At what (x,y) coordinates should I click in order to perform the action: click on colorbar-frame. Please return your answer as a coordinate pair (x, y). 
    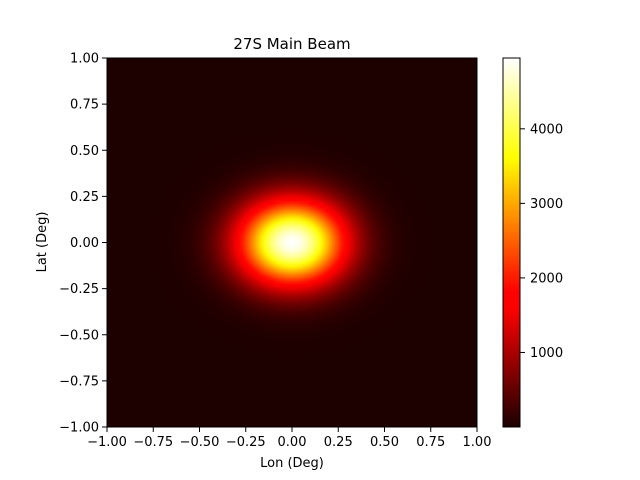
    Looking at the image, I should click on (511, 242).